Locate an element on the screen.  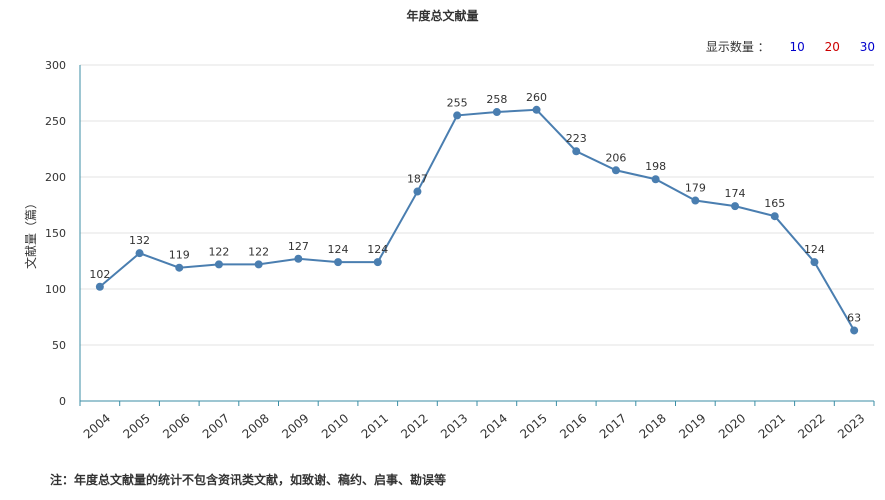
display-count-option-10: 10 is located at coordinates (797, 47).